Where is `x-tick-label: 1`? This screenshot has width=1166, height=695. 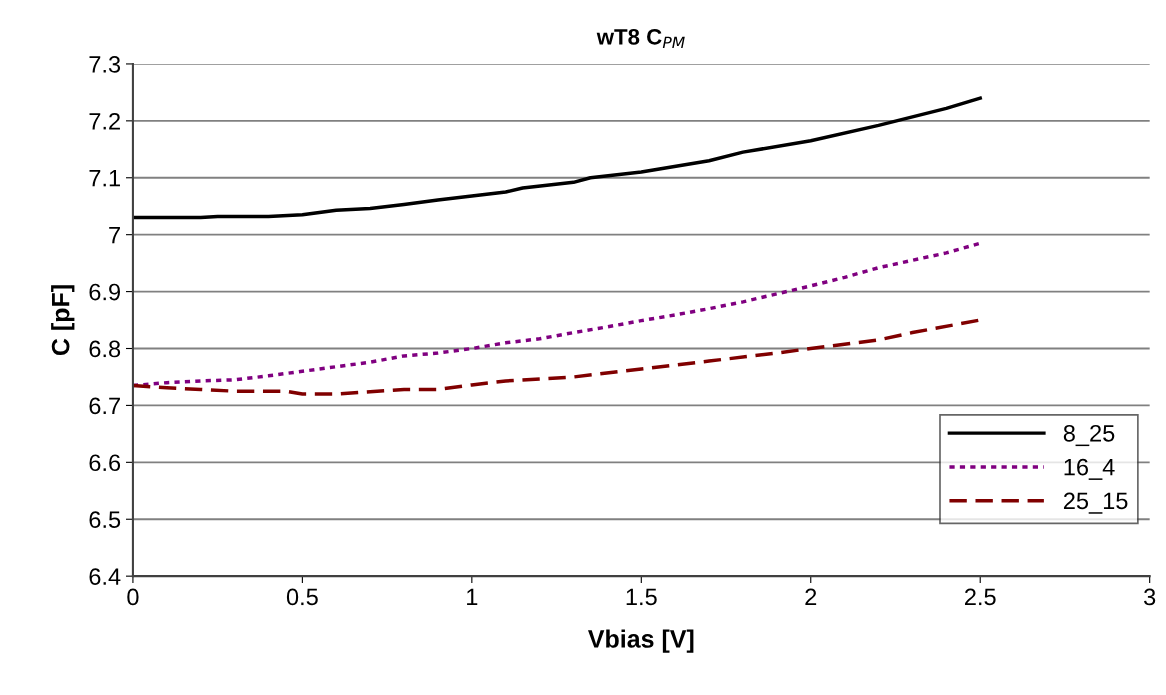 x-tick-label: 1 is located at coordinates (472, 597).